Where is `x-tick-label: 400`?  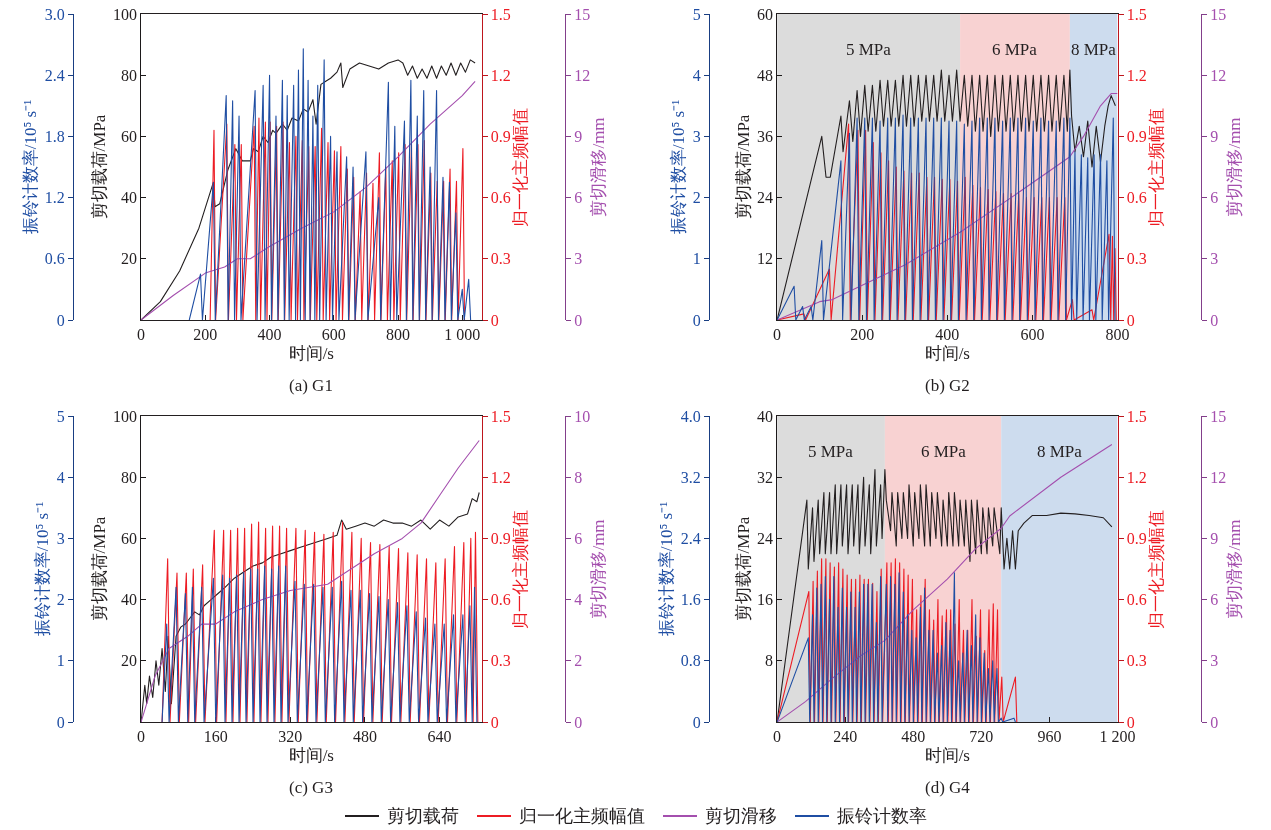
x-tick-label: 400 is located at coordinates (269, 335).